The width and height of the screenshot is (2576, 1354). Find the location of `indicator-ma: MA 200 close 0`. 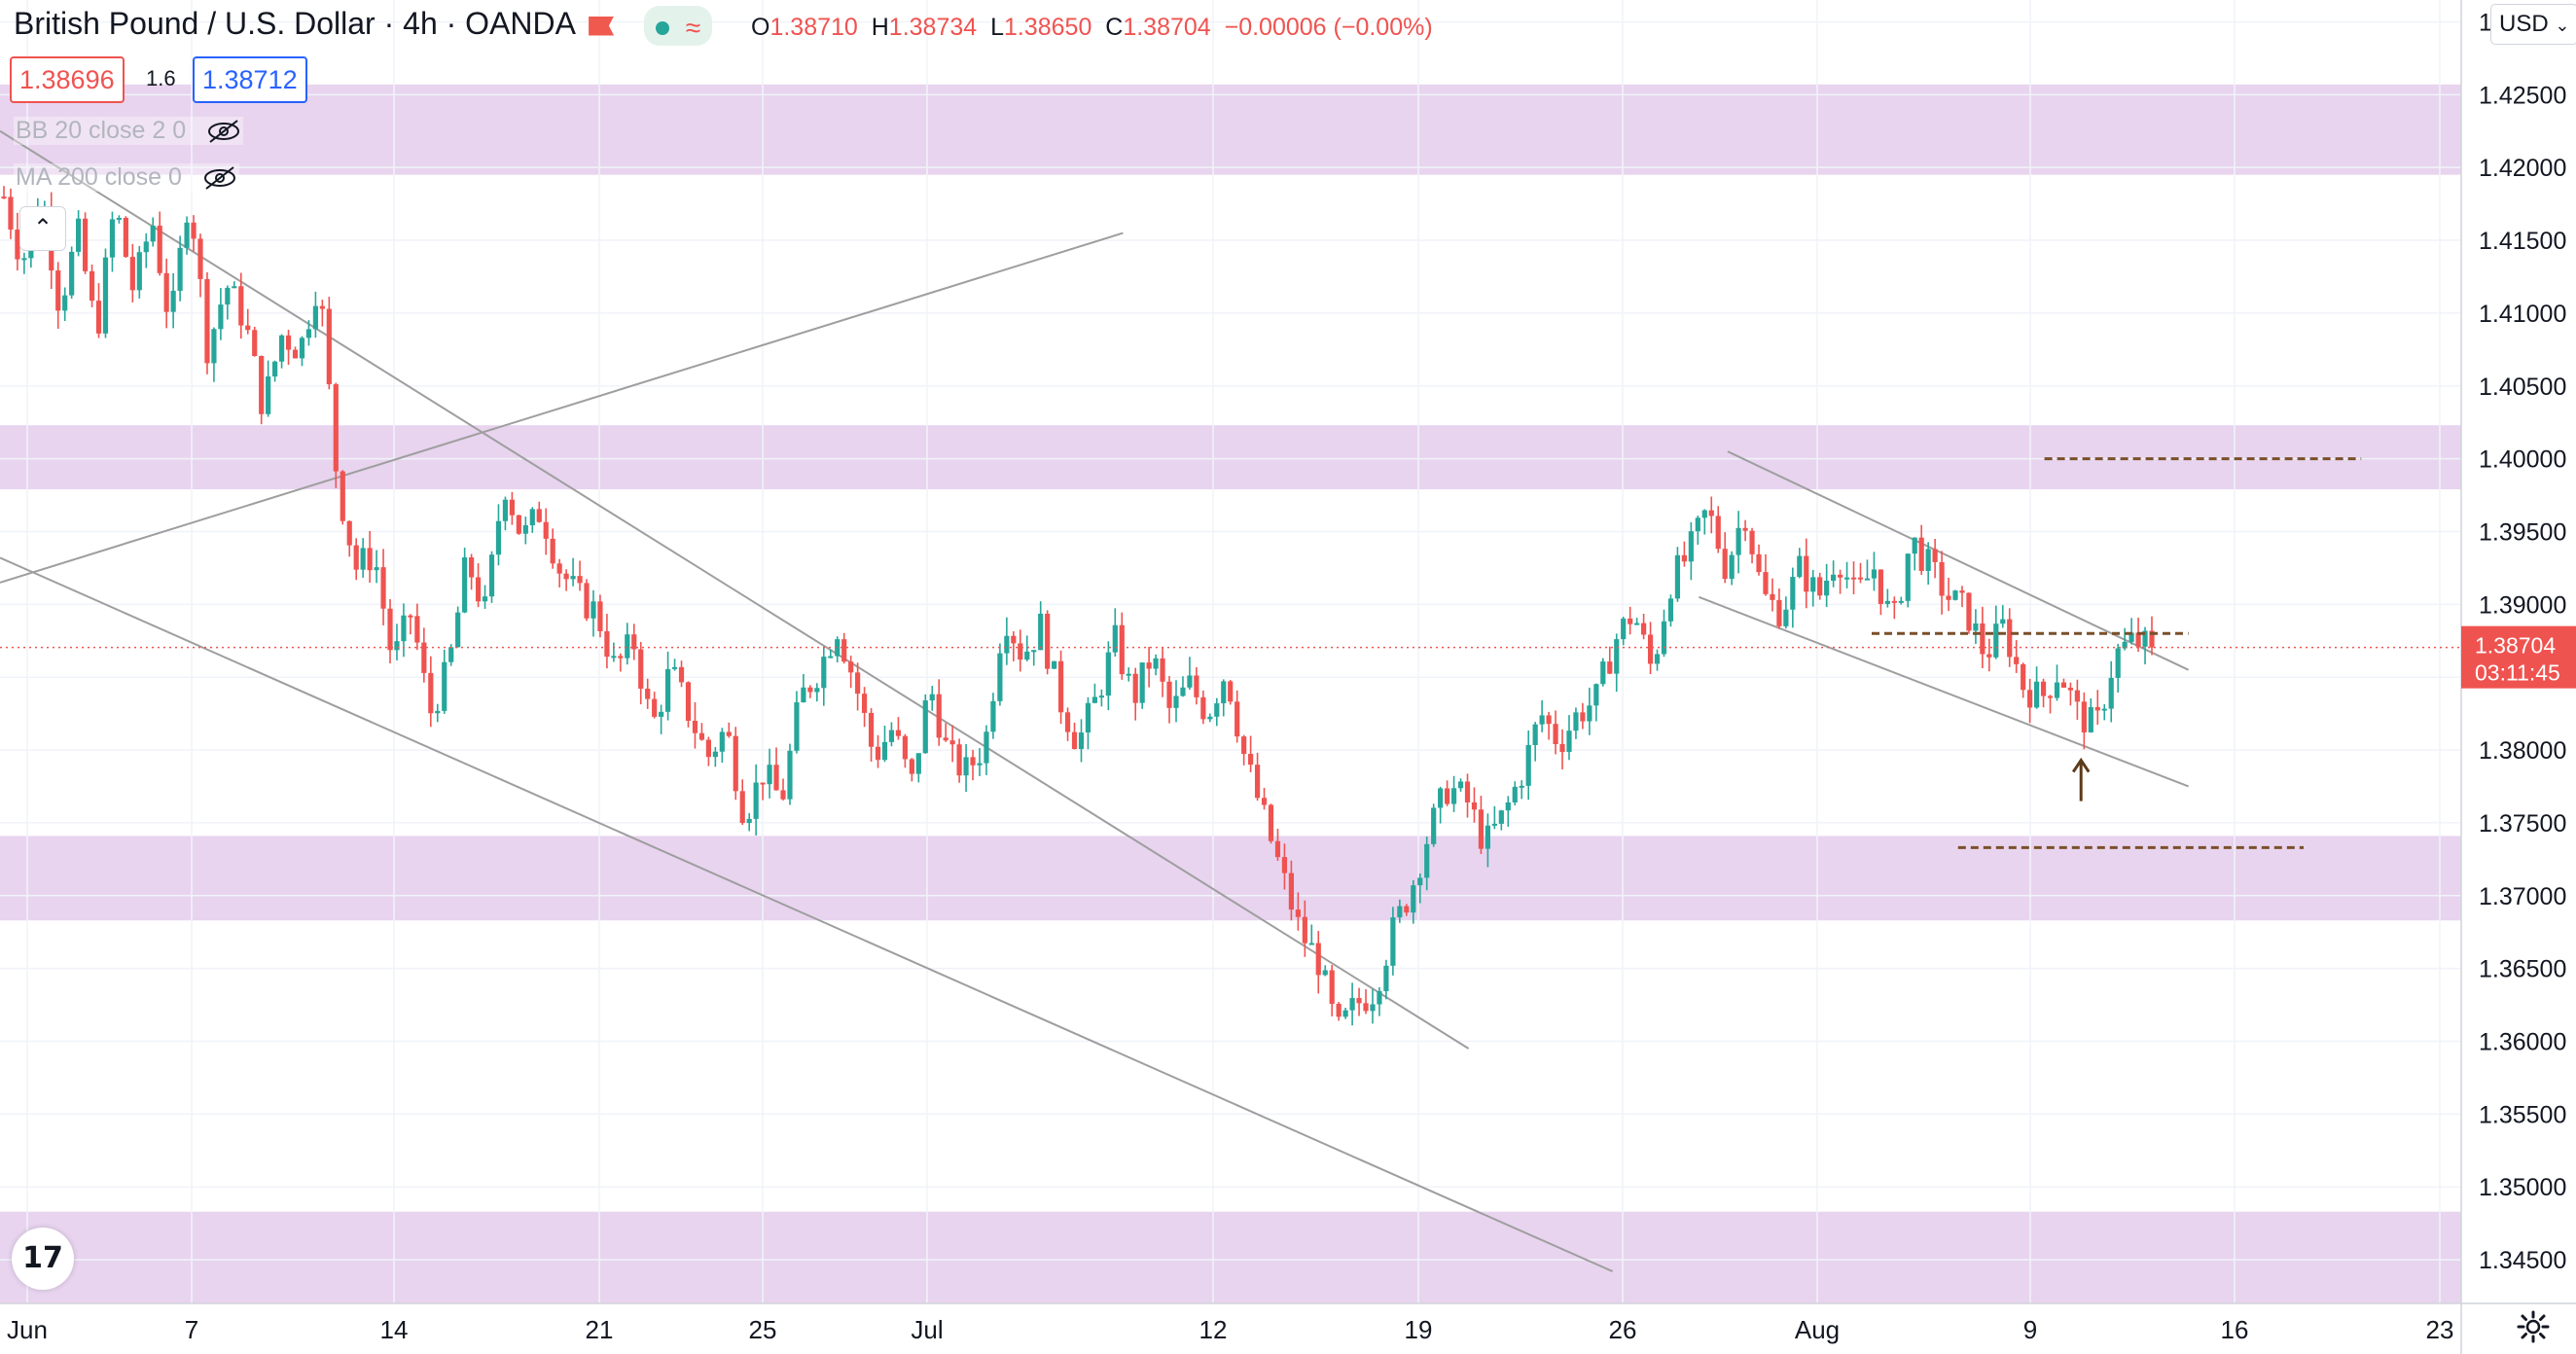

indicator-ma: MA 200 close 0 is located at coordinates (126, 178).